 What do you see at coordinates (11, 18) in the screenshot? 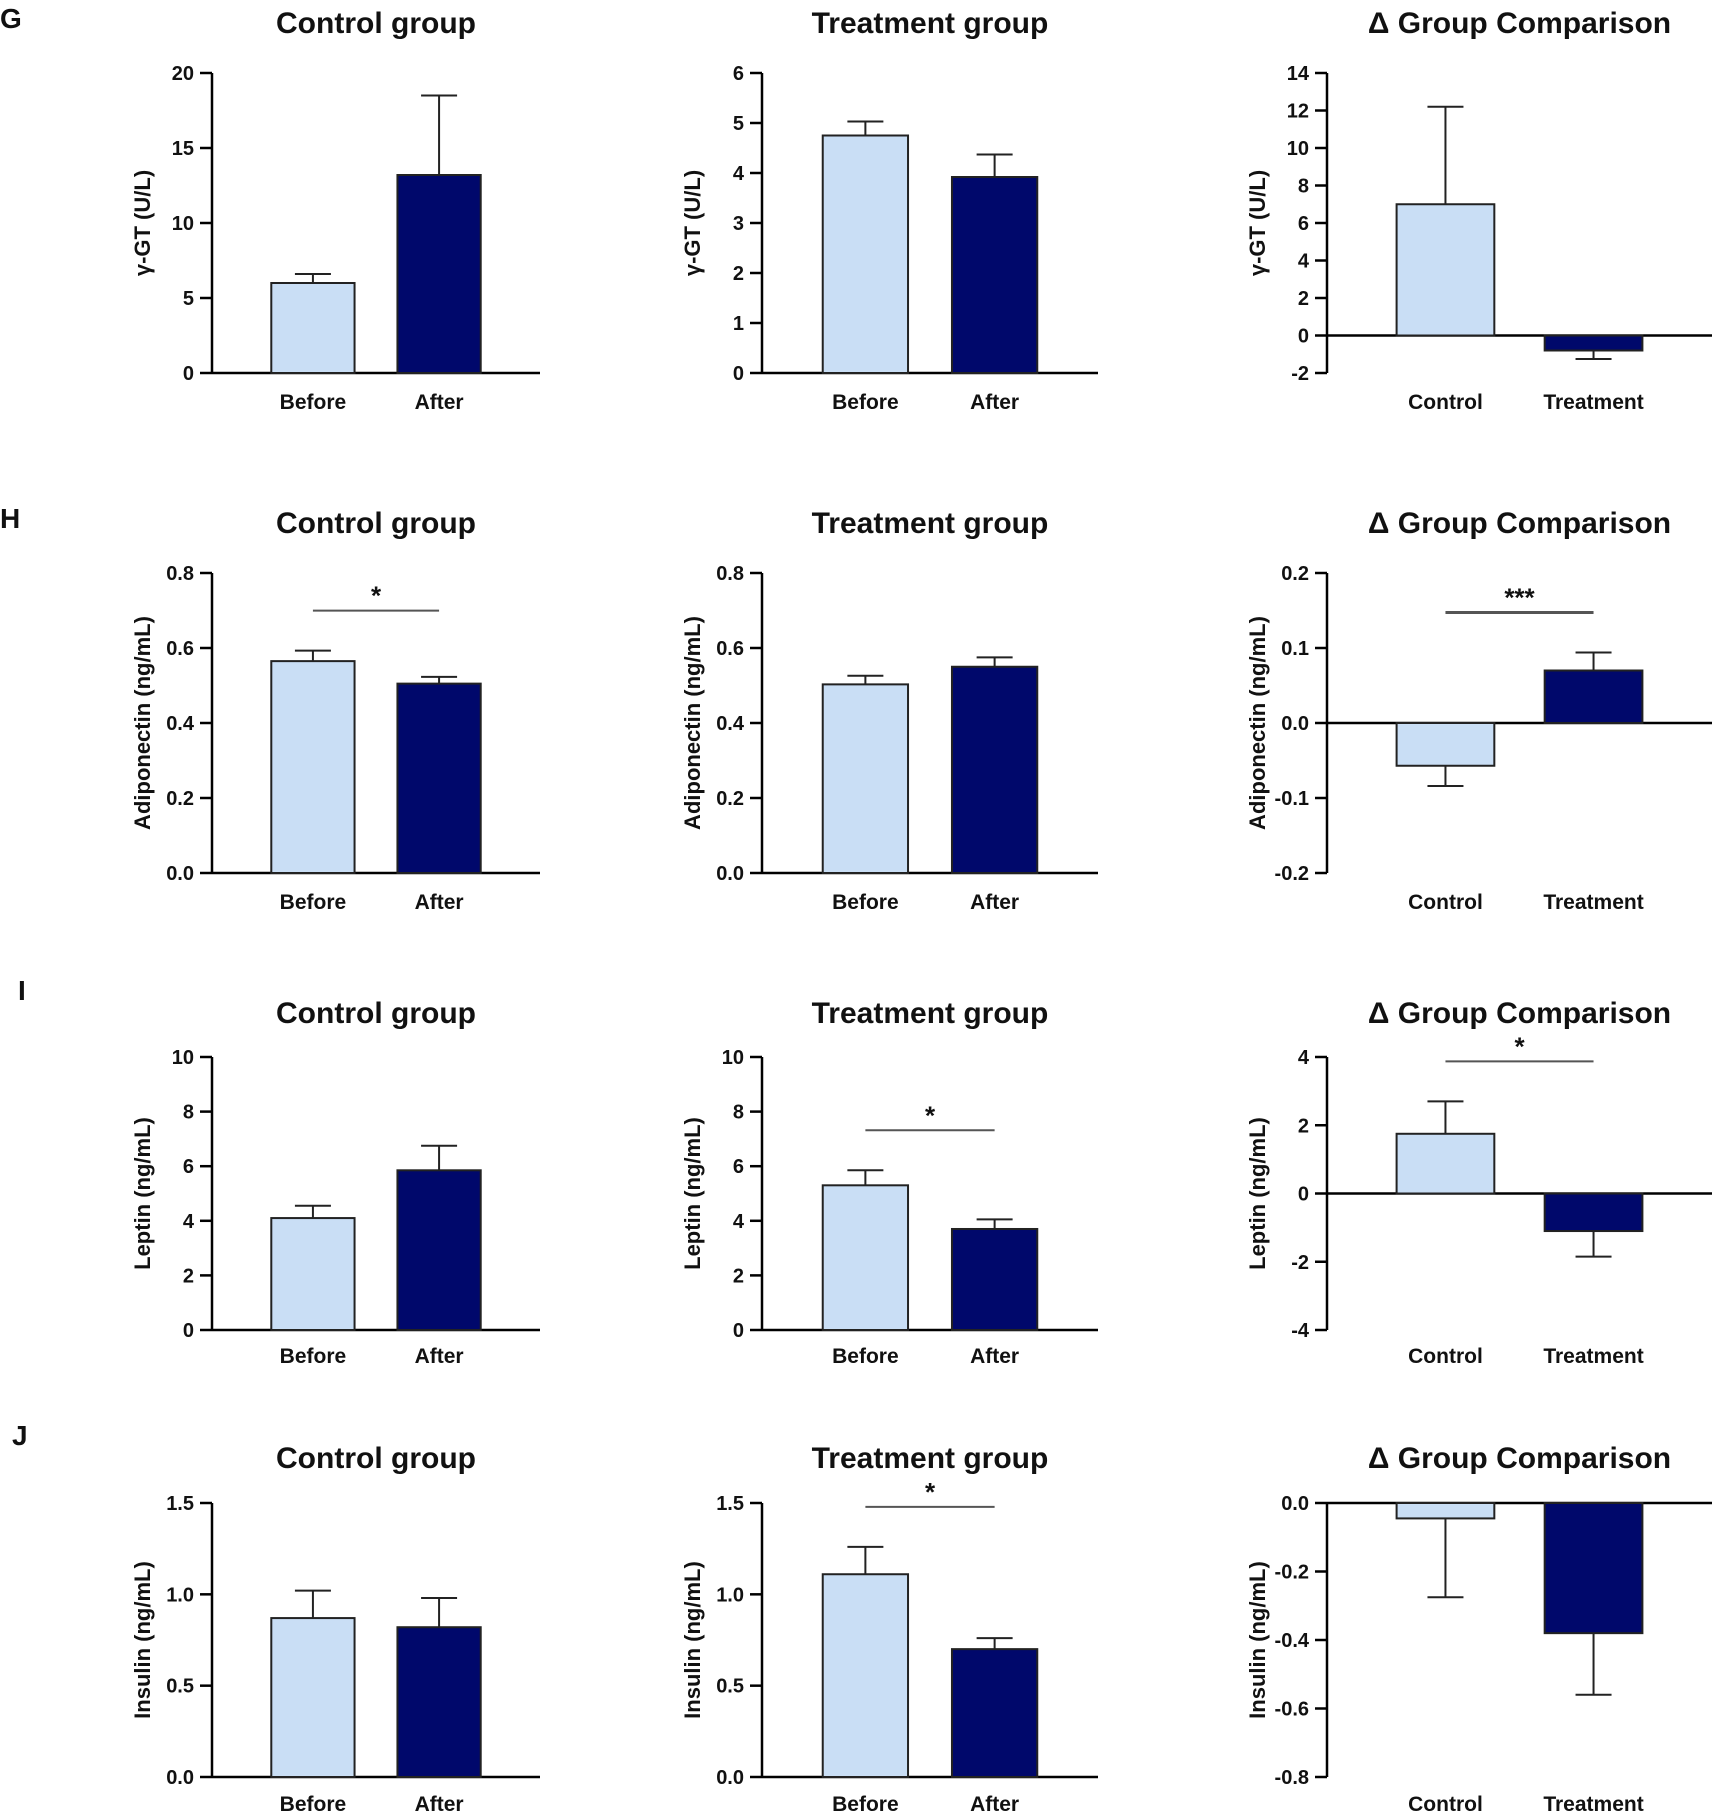
I see `panel-letter-g: G` at bounding box center [11, 18].